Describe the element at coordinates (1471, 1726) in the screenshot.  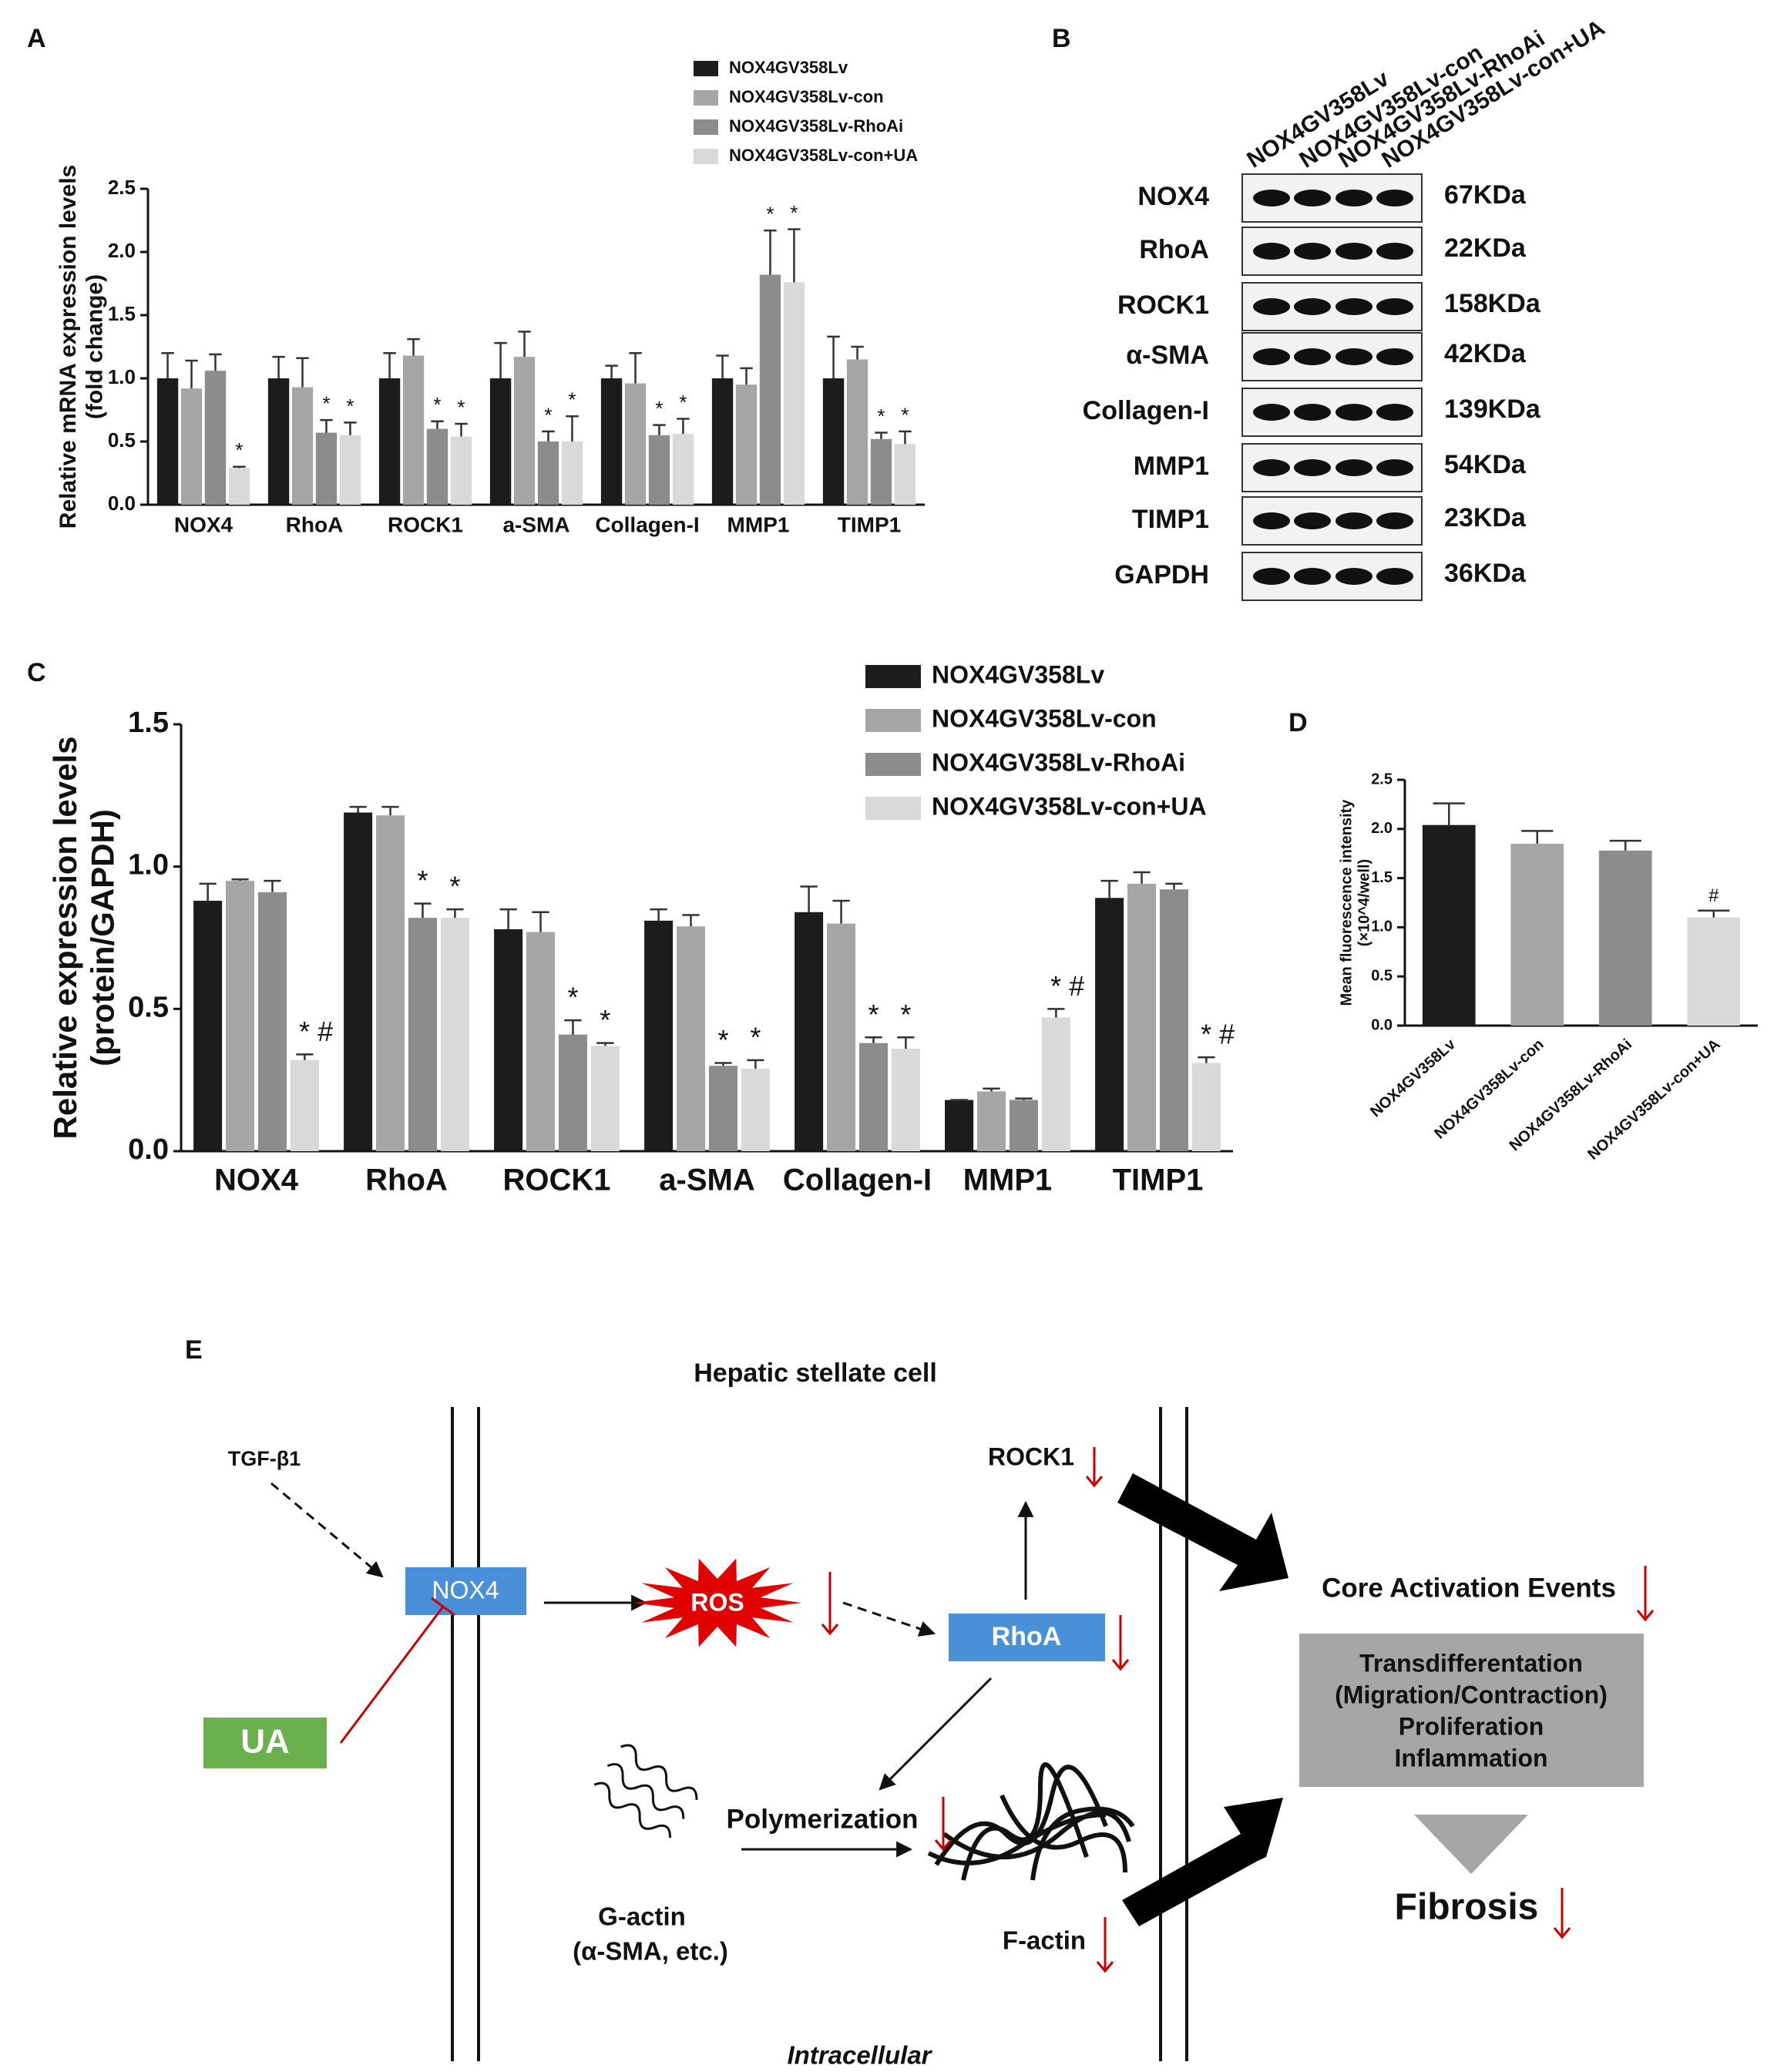
I see `event: Proliferation` at that location.